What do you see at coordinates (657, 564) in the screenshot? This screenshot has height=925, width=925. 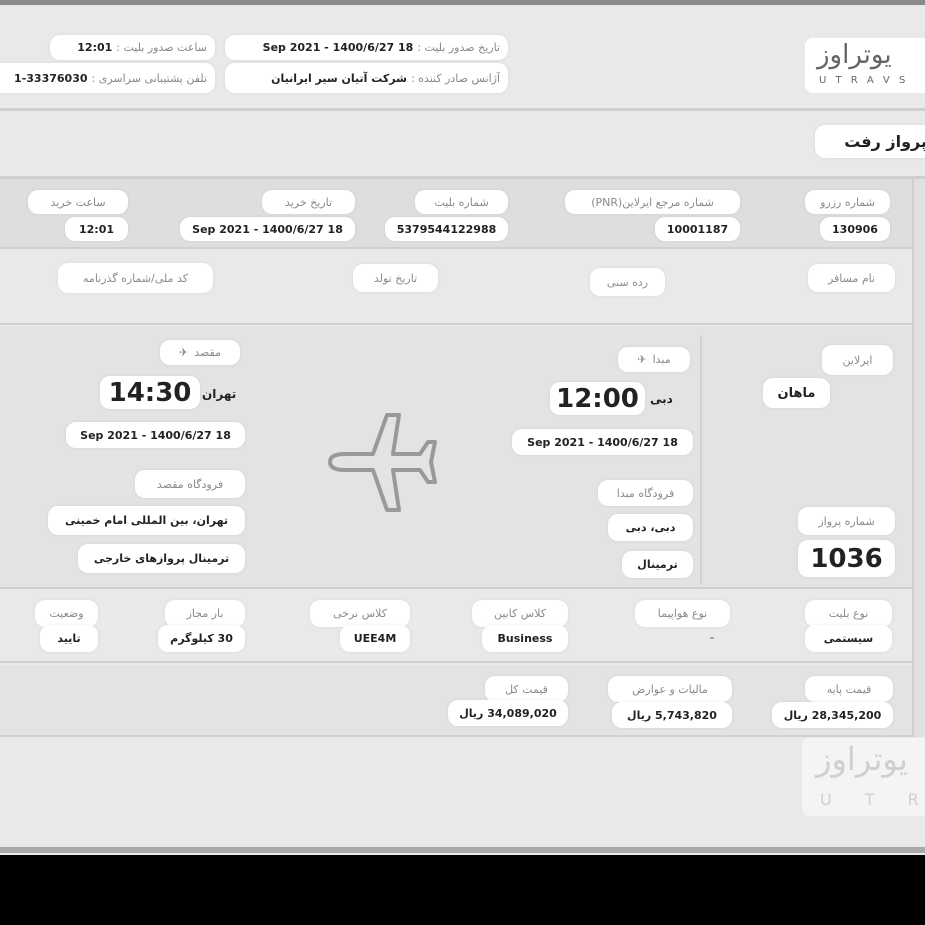 I see `origin-terminal: ترمینال` at bounding box center [657, 564].